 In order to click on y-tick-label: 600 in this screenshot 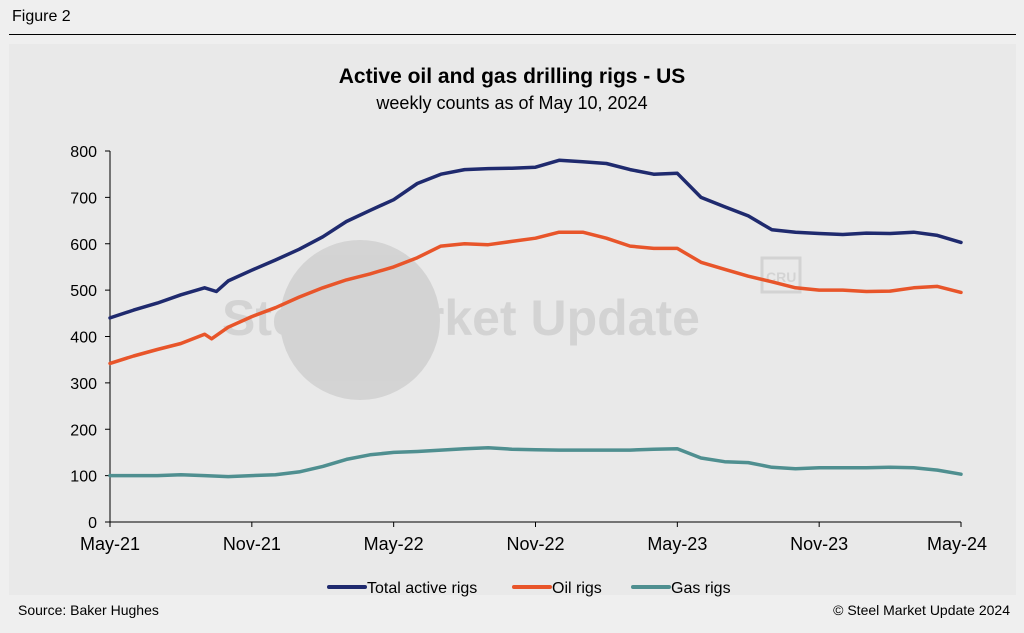, I will do `click(83, 245)`.